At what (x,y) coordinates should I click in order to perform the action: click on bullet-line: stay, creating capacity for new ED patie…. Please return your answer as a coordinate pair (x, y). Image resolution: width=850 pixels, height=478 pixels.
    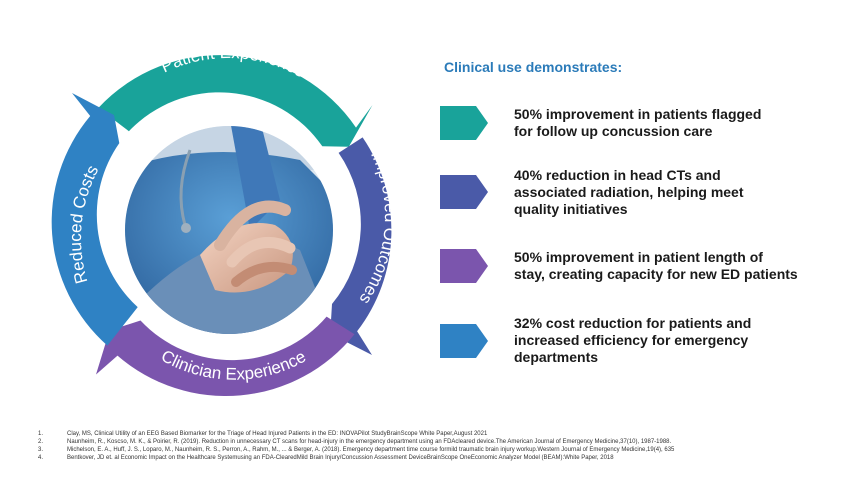
    Looking at the image, I should click on (656, 274).